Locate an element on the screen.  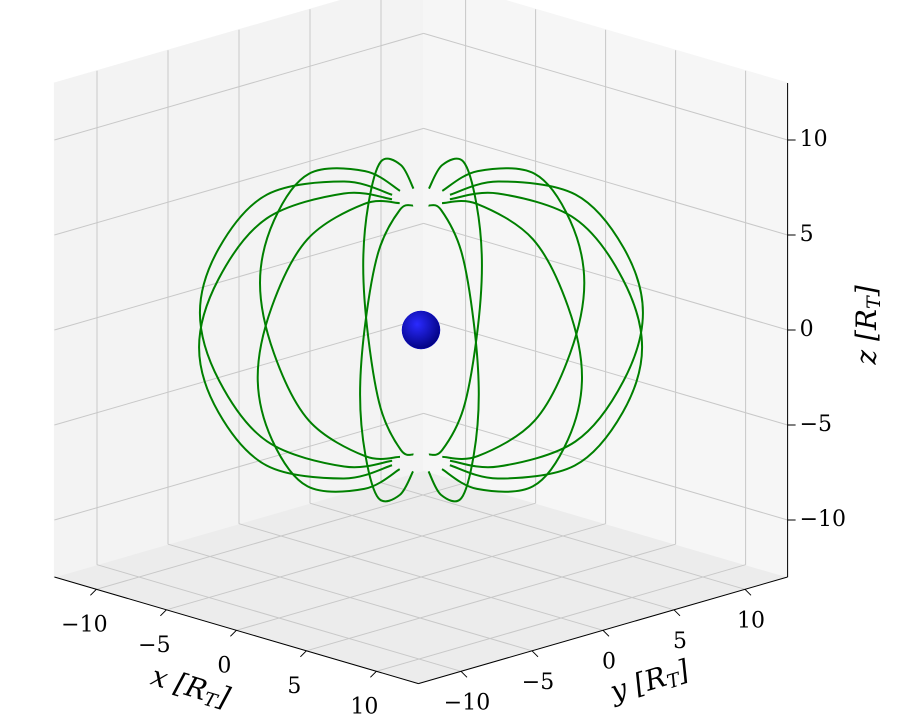
axis-label-part: z [R is located at coordinates (866, 337).